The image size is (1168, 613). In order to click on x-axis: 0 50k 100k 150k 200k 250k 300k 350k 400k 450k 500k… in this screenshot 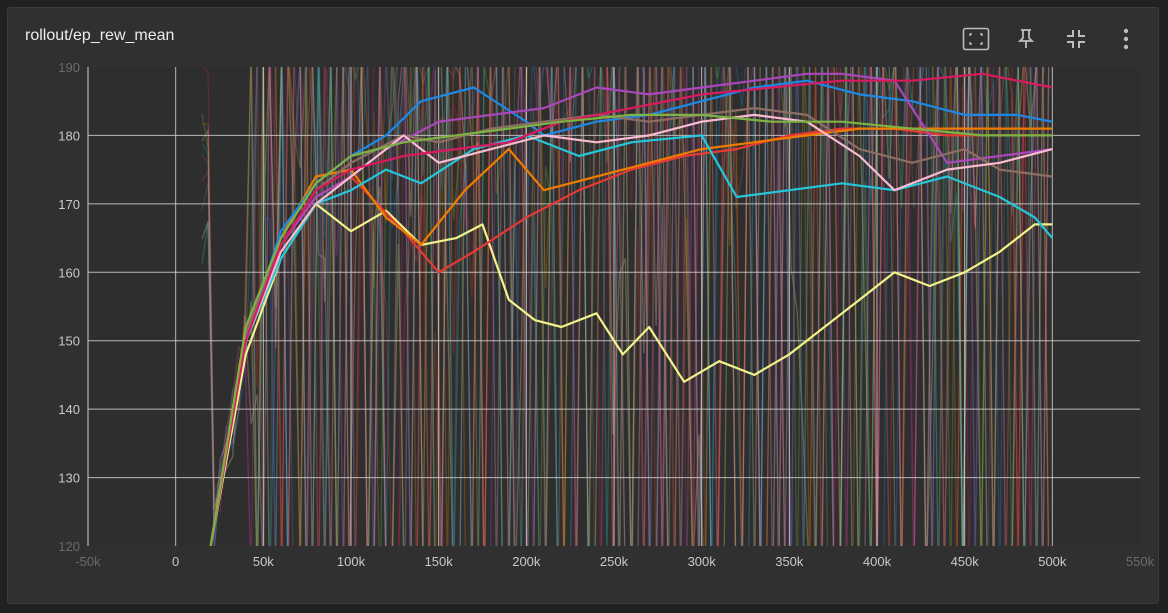, I will do `click(614, 561)`.